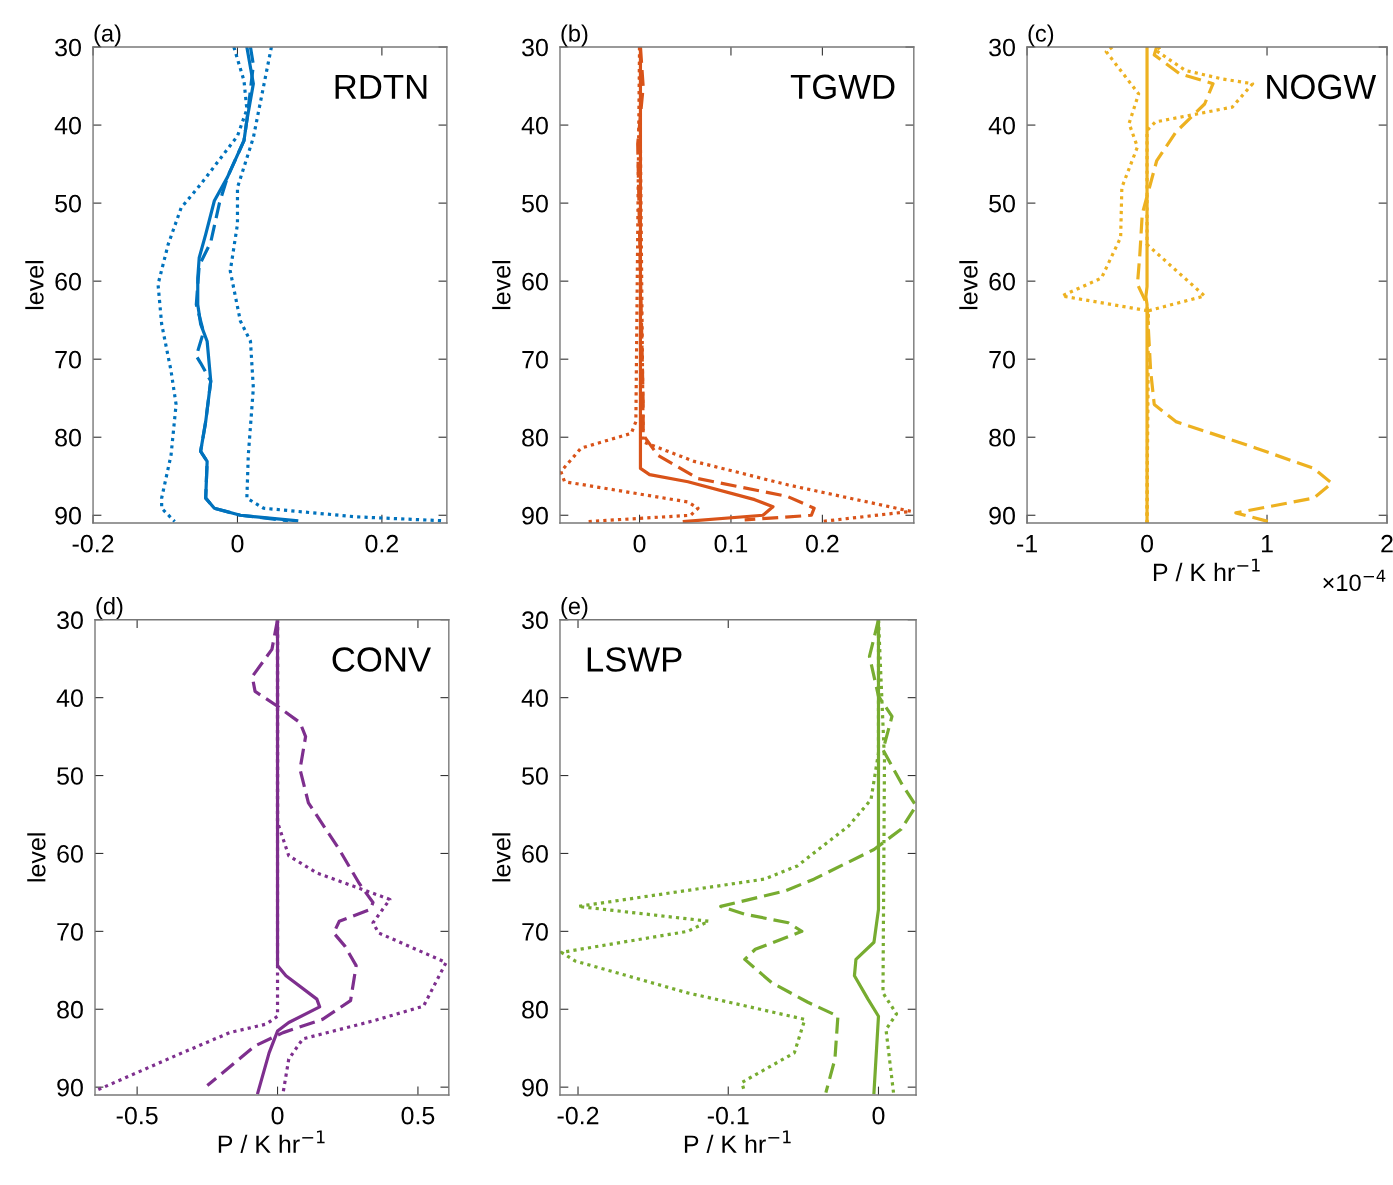 The image size is (1393, 1185). What do you see at coordinates (731, 543) in the screenshot?
I see `x-tick-label: 0.1` at bounding box center [731, 543].